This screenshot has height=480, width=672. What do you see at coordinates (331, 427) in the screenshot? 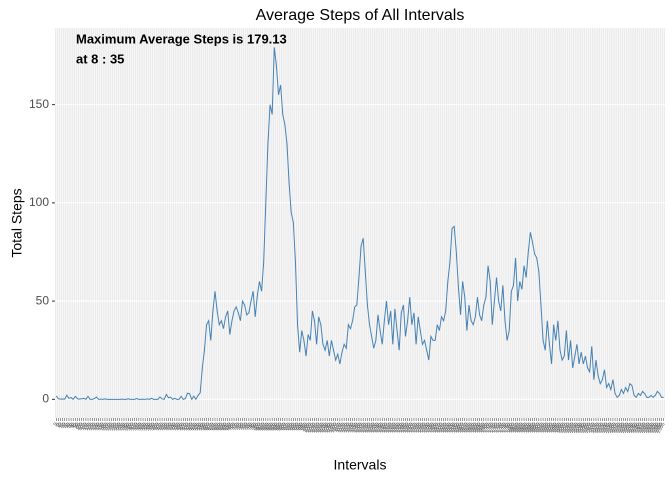
I see `x-tick-label: 1055` at bounding box center [331, 427].